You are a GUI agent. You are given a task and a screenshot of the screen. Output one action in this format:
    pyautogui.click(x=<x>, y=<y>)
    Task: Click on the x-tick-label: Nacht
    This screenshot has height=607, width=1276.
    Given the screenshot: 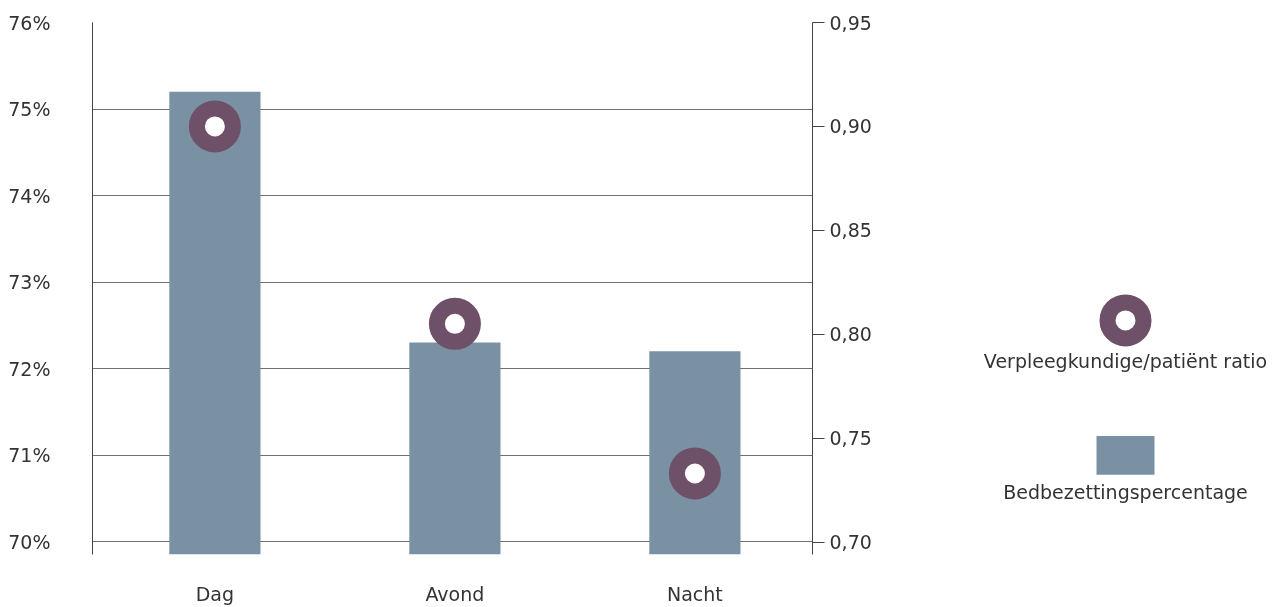 What is the action you would take?
    pyautogui.click(x=695, y=593)
    